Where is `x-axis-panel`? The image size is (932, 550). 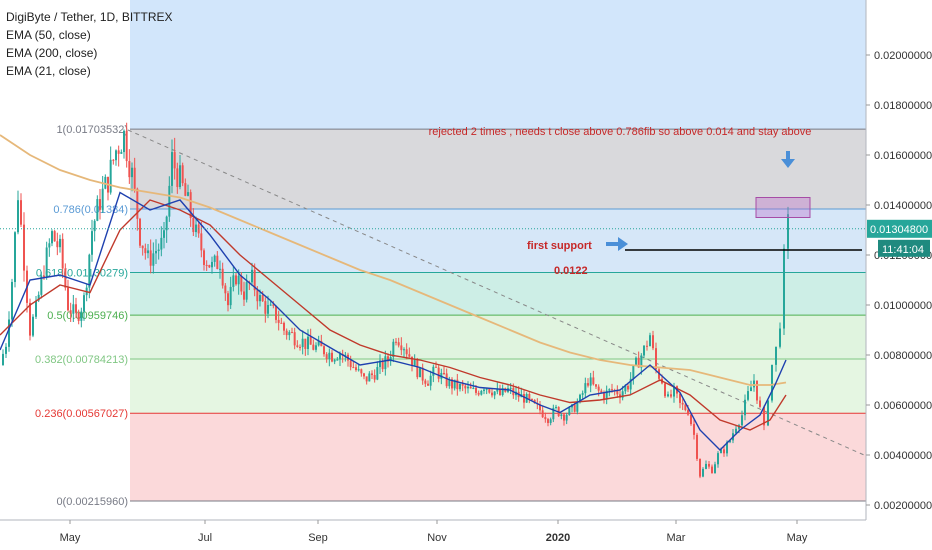 x-axis-panel is located at coordinates (466, 535).